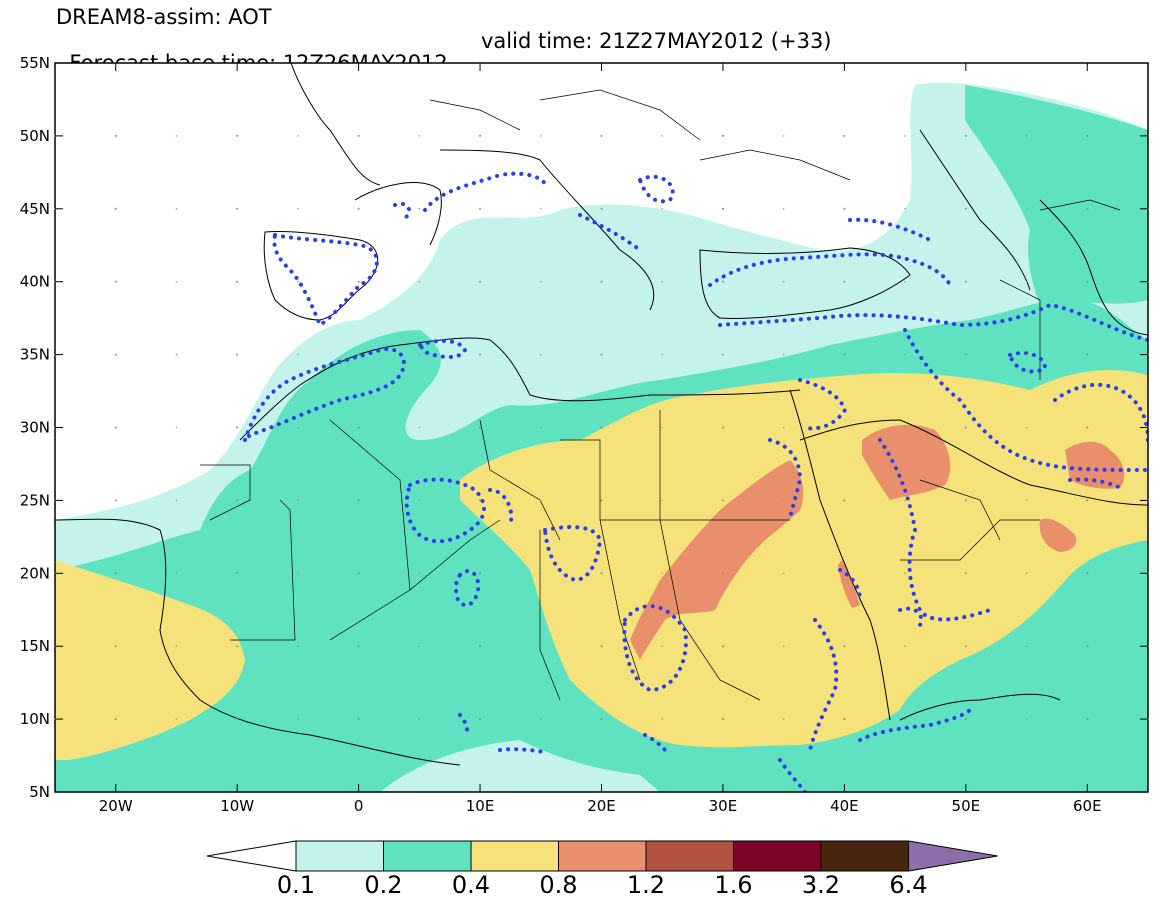 This screenshot has height=905, width=1165. I want to click on lat-label: 50N, so click(35, 136).